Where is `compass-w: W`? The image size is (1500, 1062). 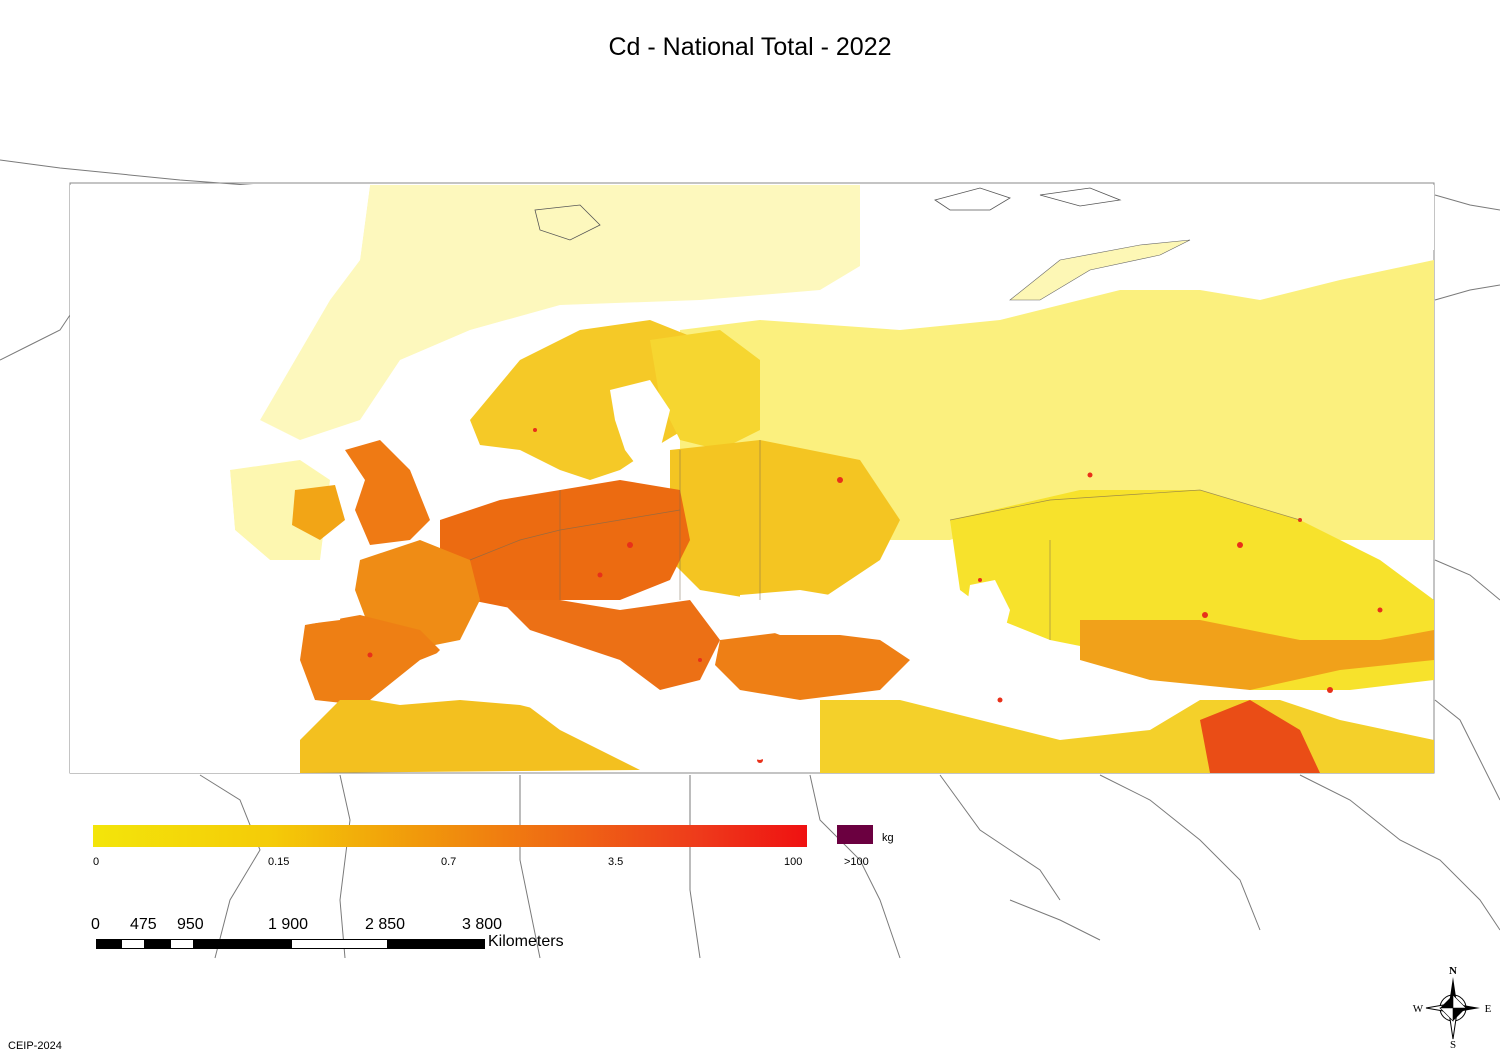
compass-w: W is located at coordinates (1418, 1009).